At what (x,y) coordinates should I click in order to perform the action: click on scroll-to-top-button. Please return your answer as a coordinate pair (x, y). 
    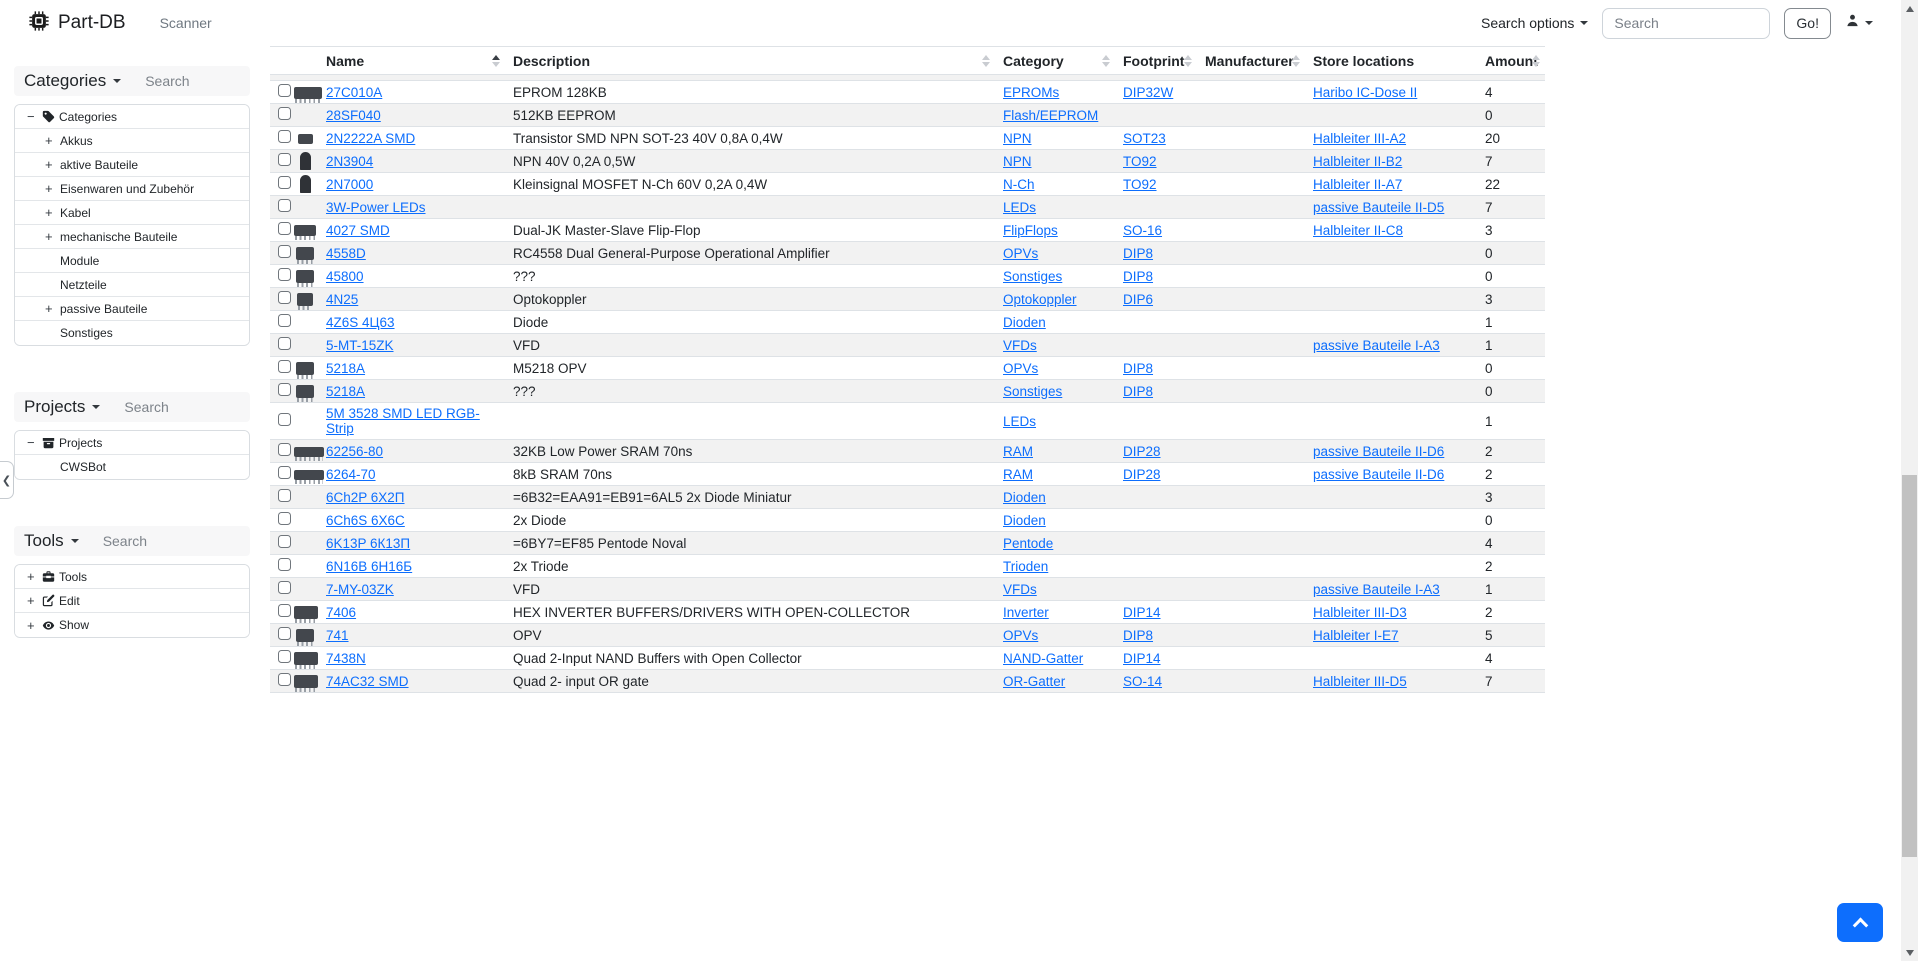
    Looking at the image, I should click on (1860, 922).